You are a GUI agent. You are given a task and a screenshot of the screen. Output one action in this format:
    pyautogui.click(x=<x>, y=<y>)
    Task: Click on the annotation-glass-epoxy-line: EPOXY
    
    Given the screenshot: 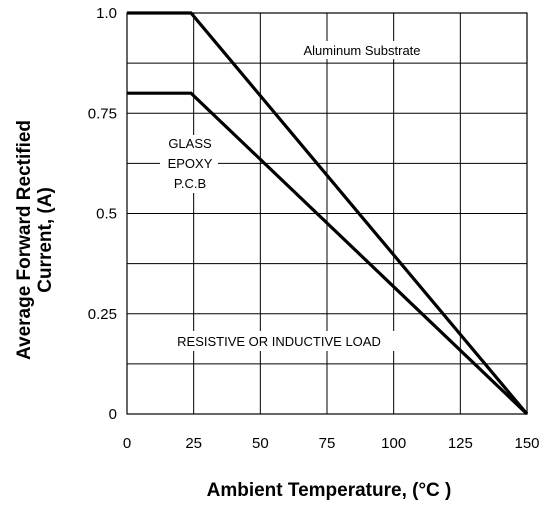 What is the action you would take?
    pyautogui.click(x=190, y=163)
    